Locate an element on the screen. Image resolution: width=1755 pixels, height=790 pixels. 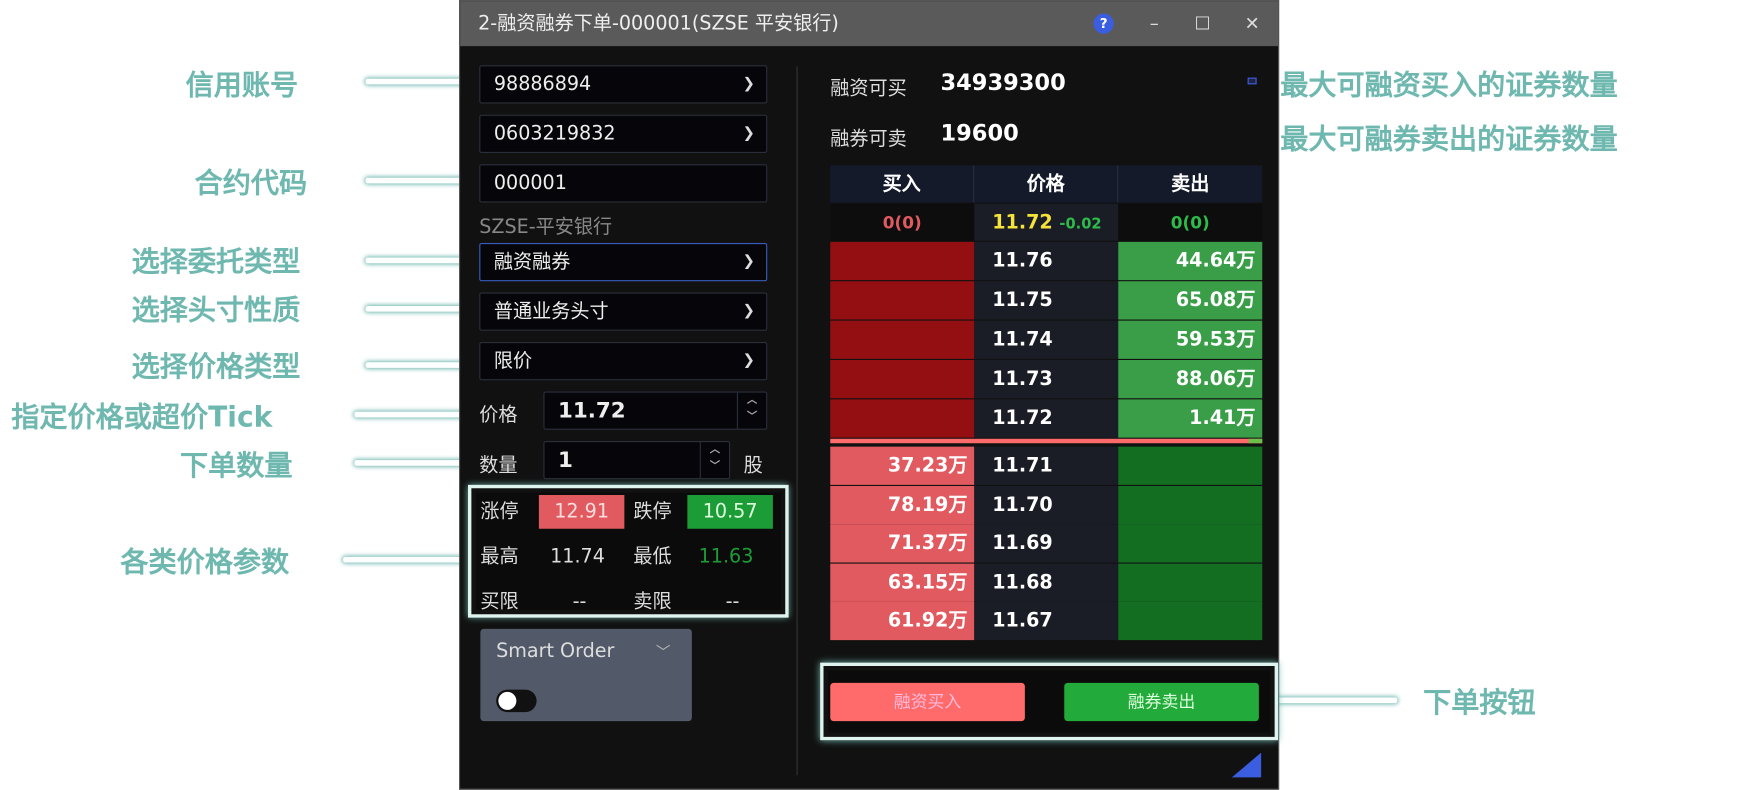
summary-buy: 0(0) is located at coordinates (902, 222).